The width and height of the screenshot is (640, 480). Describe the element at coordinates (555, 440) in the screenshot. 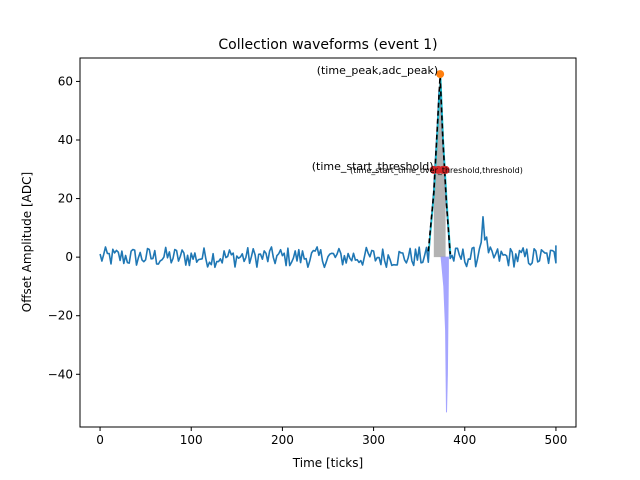

I see `x-tick-label-5: 500` at that location.